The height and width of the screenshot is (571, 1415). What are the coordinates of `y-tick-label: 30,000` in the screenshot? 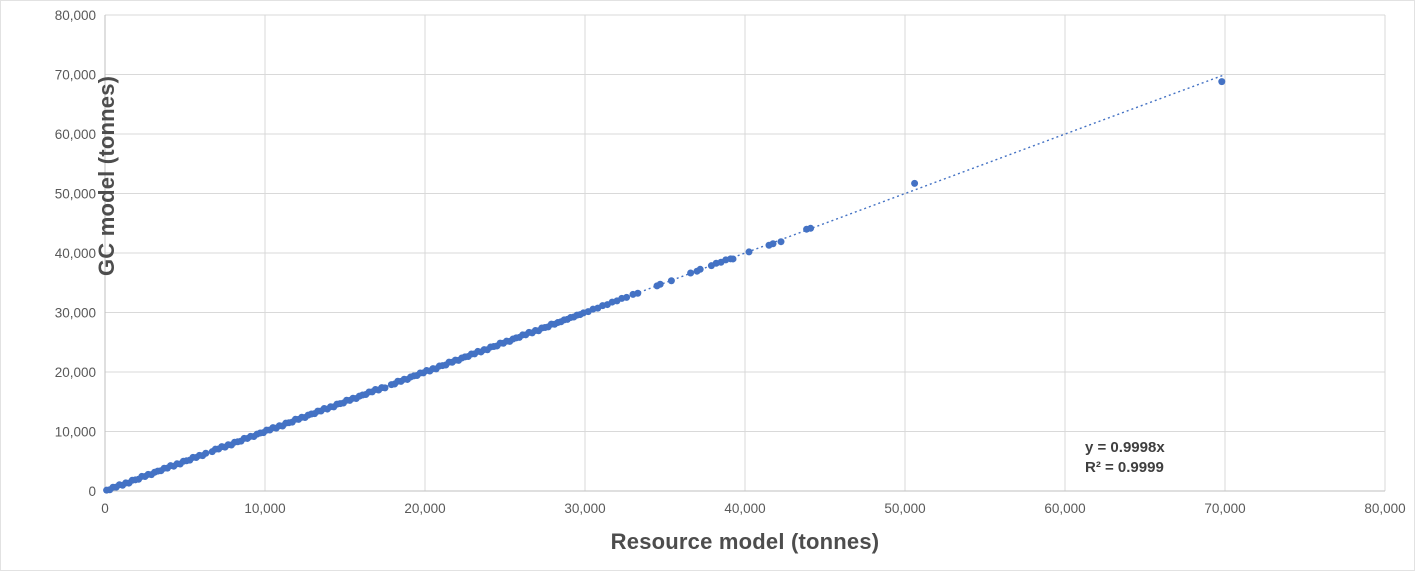 It's located at (75, 313).